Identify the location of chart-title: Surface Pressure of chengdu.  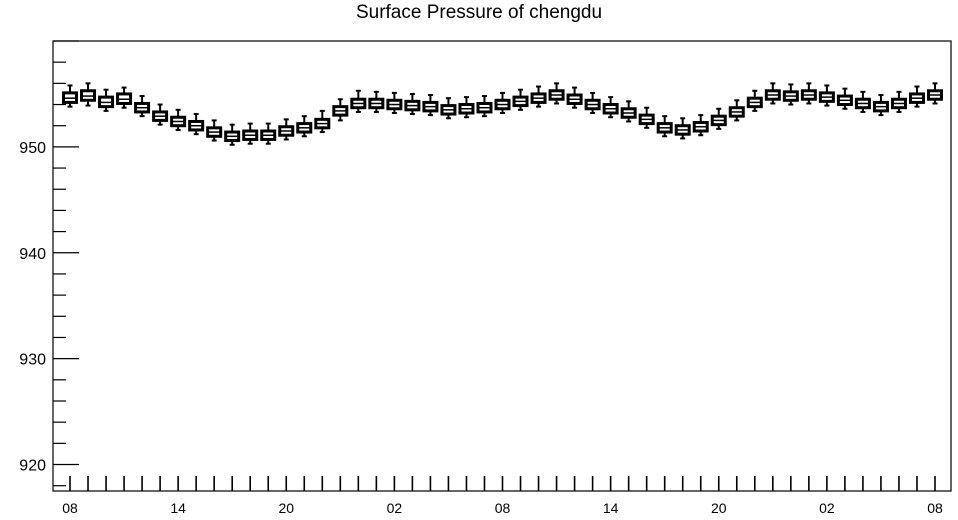
(479, 12).